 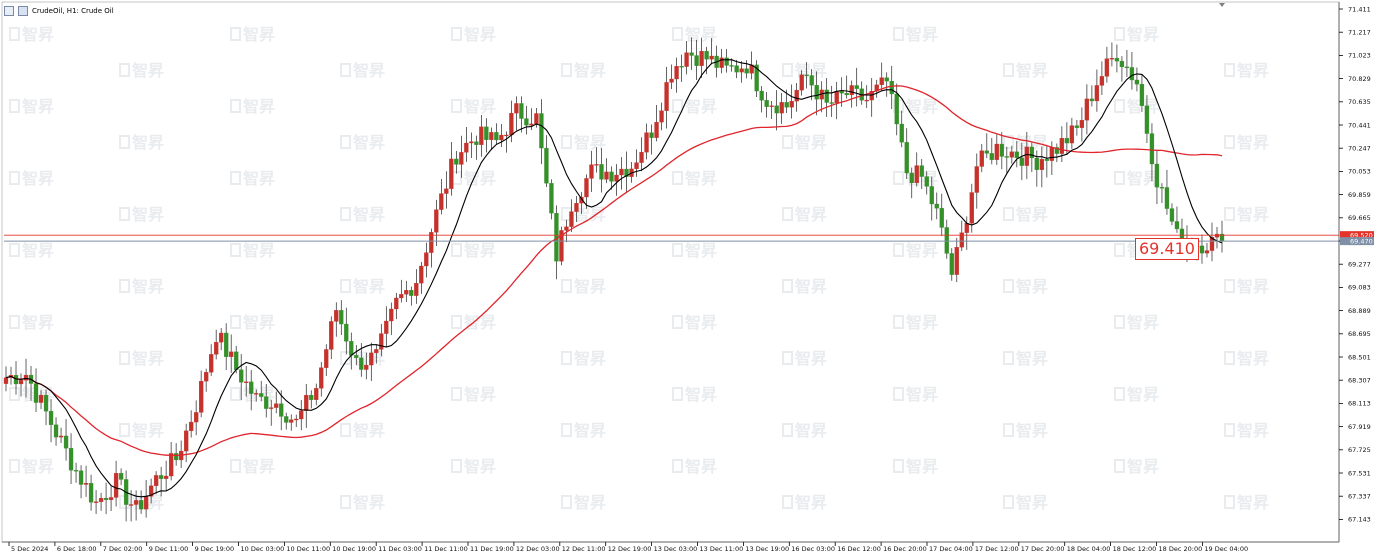 I want to click on chart-shift-marker-icon, so click(x=1222, y=5).